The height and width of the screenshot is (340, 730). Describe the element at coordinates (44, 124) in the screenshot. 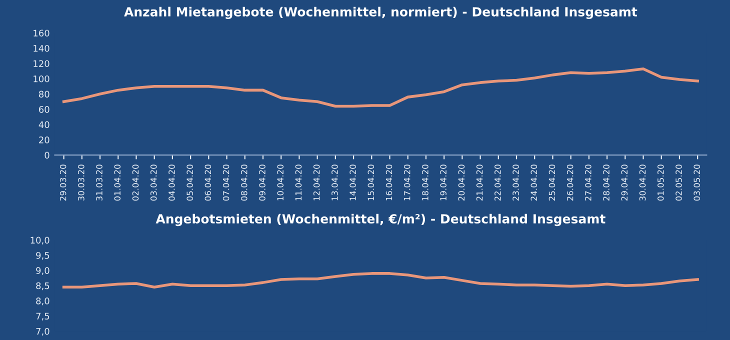

I see `y-tick-label: 40` at that location.